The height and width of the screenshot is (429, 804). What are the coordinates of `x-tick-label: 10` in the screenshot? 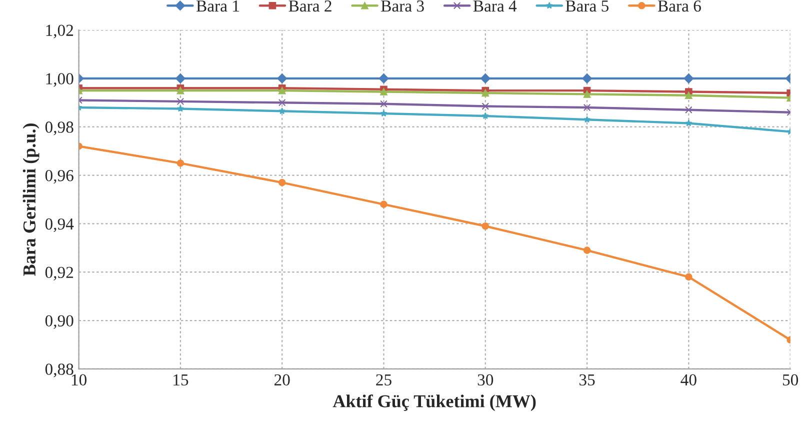 It's located at (79, 380).